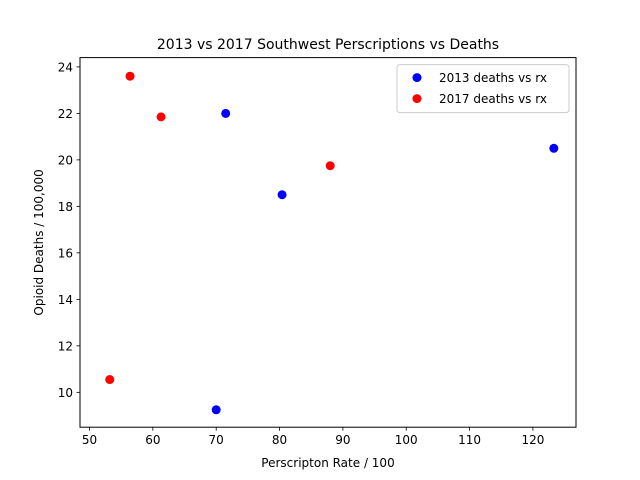  I want to click on x-tick-label: 100, so click(406, 440).